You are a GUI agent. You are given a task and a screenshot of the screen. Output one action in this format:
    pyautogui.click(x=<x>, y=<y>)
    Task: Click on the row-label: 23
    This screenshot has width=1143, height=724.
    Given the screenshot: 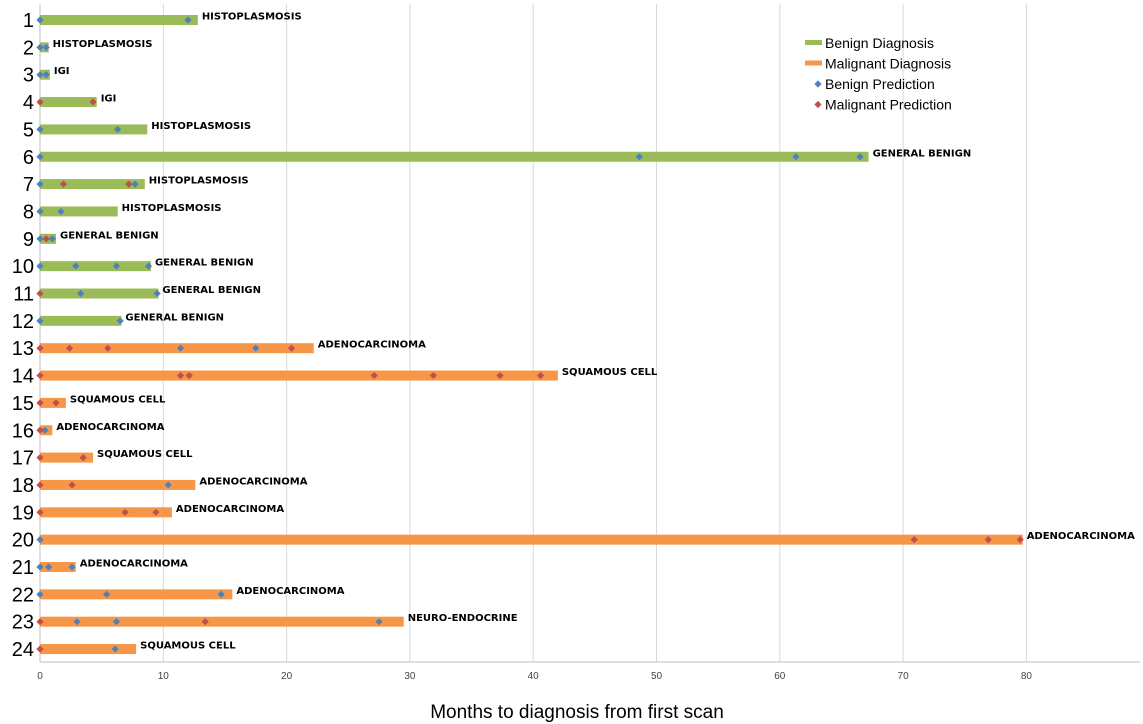 What is the action you would take?
    pyautogui.click(x=23, y=623)
    